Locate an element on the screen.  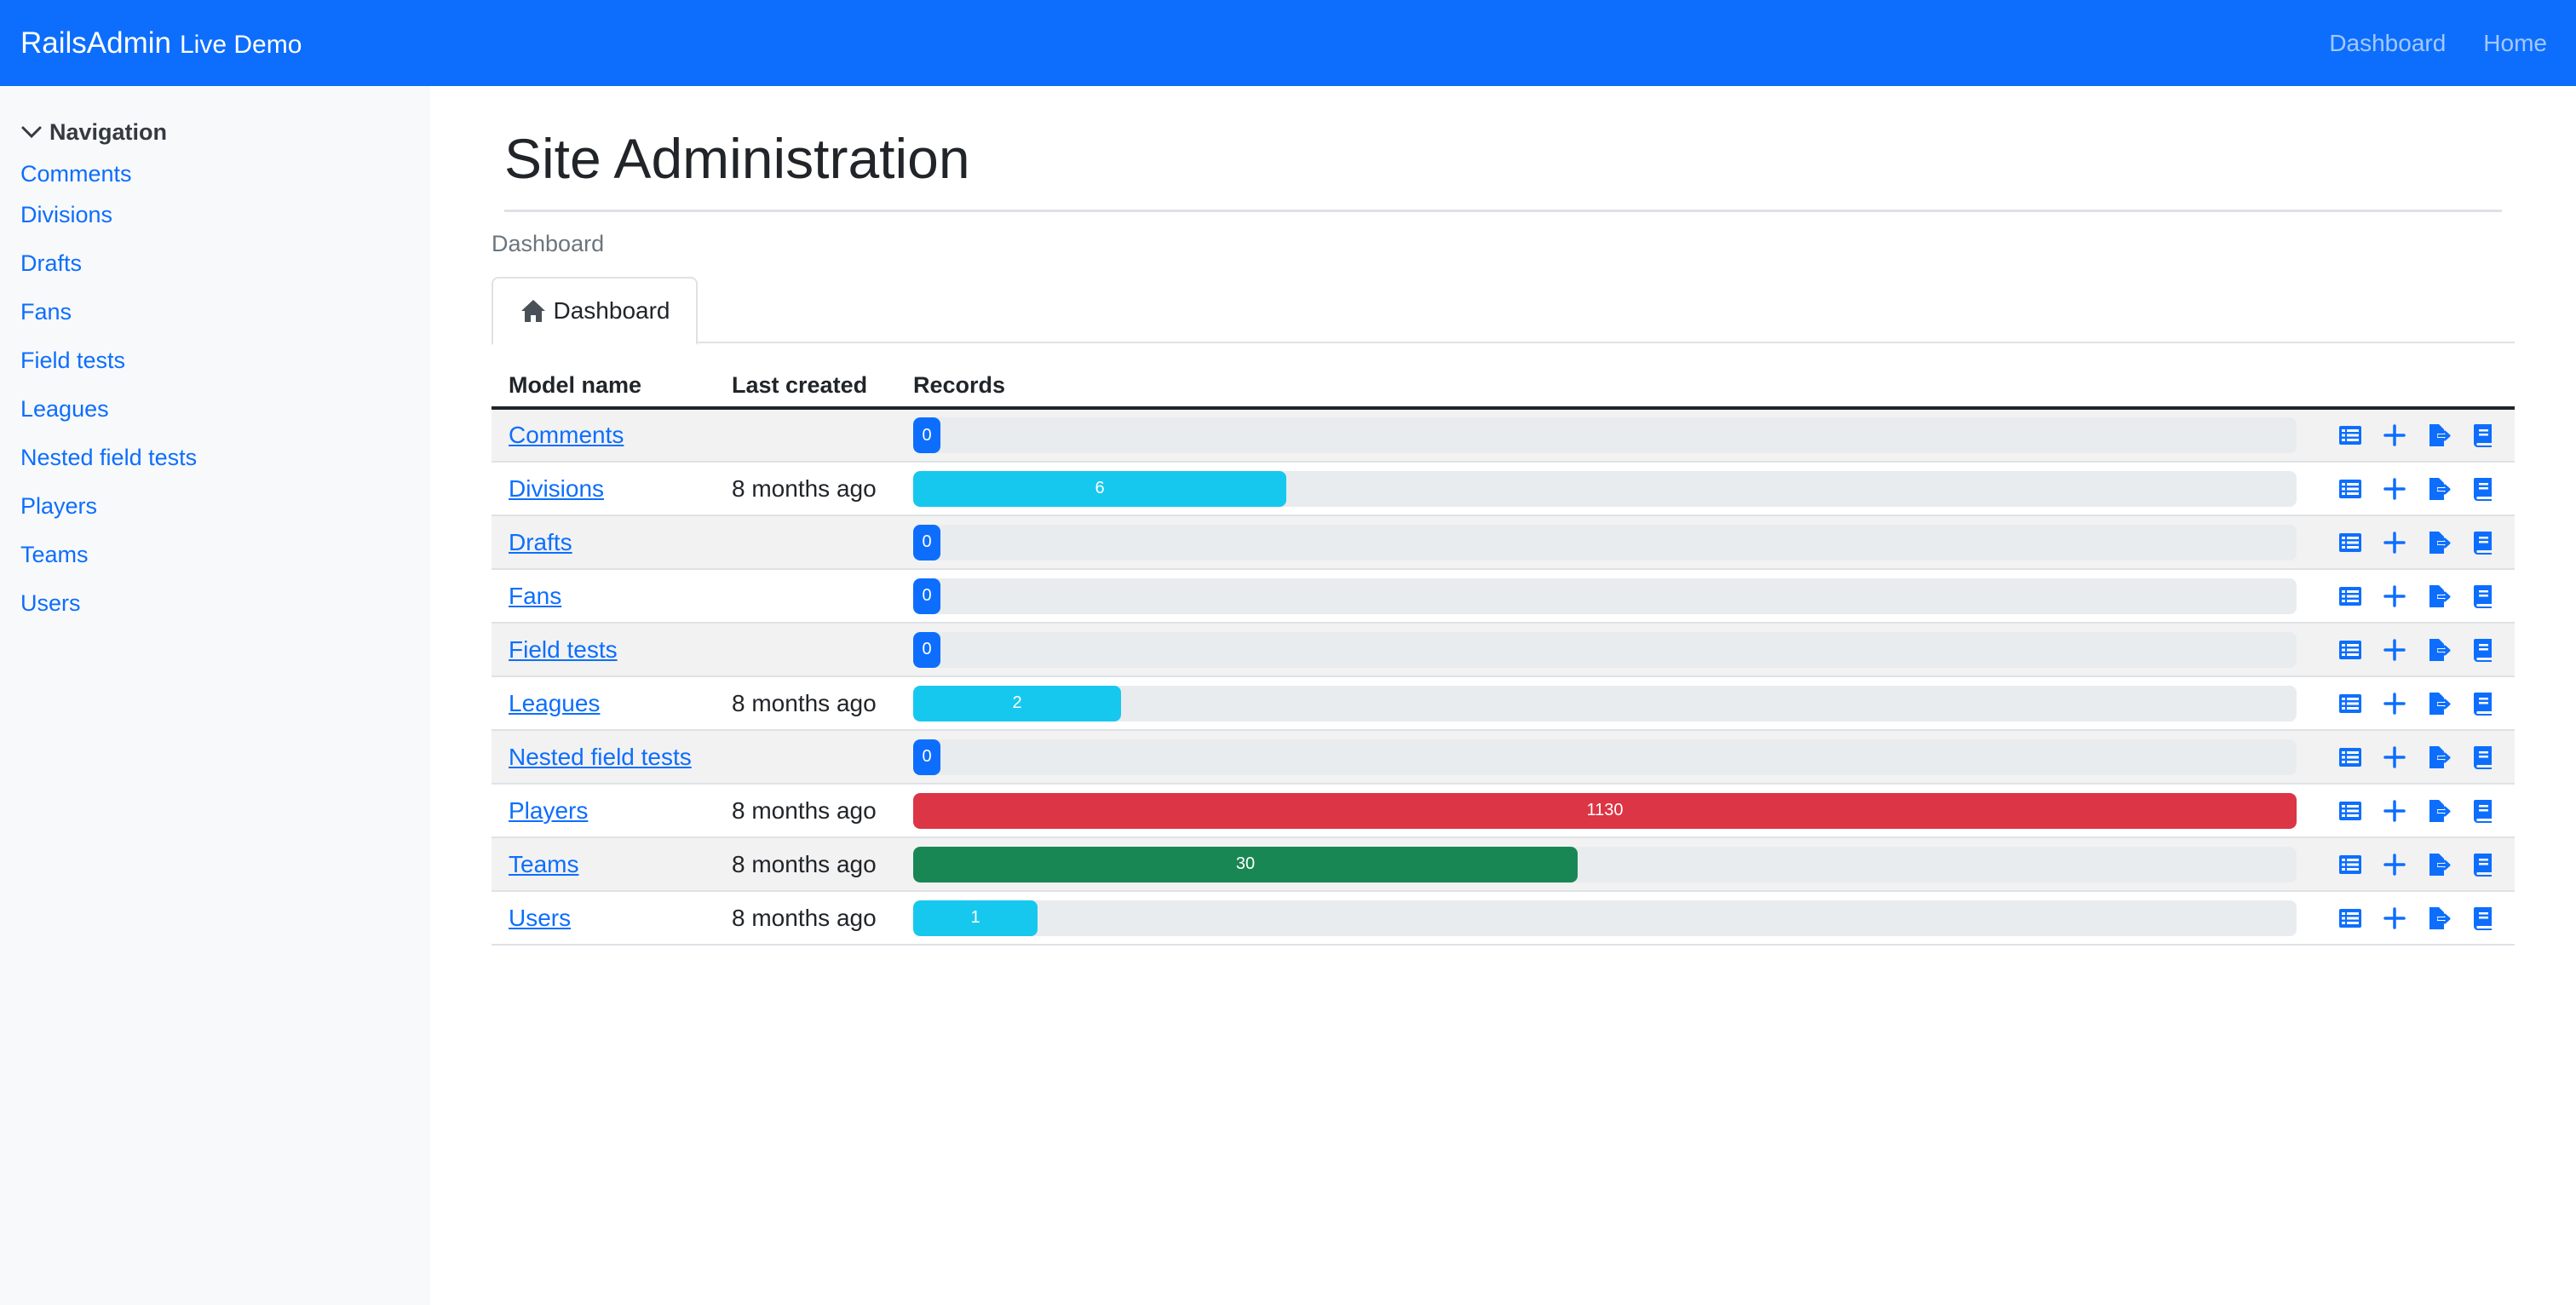
records-progress: 2 is located at coordinates (1605, 703).